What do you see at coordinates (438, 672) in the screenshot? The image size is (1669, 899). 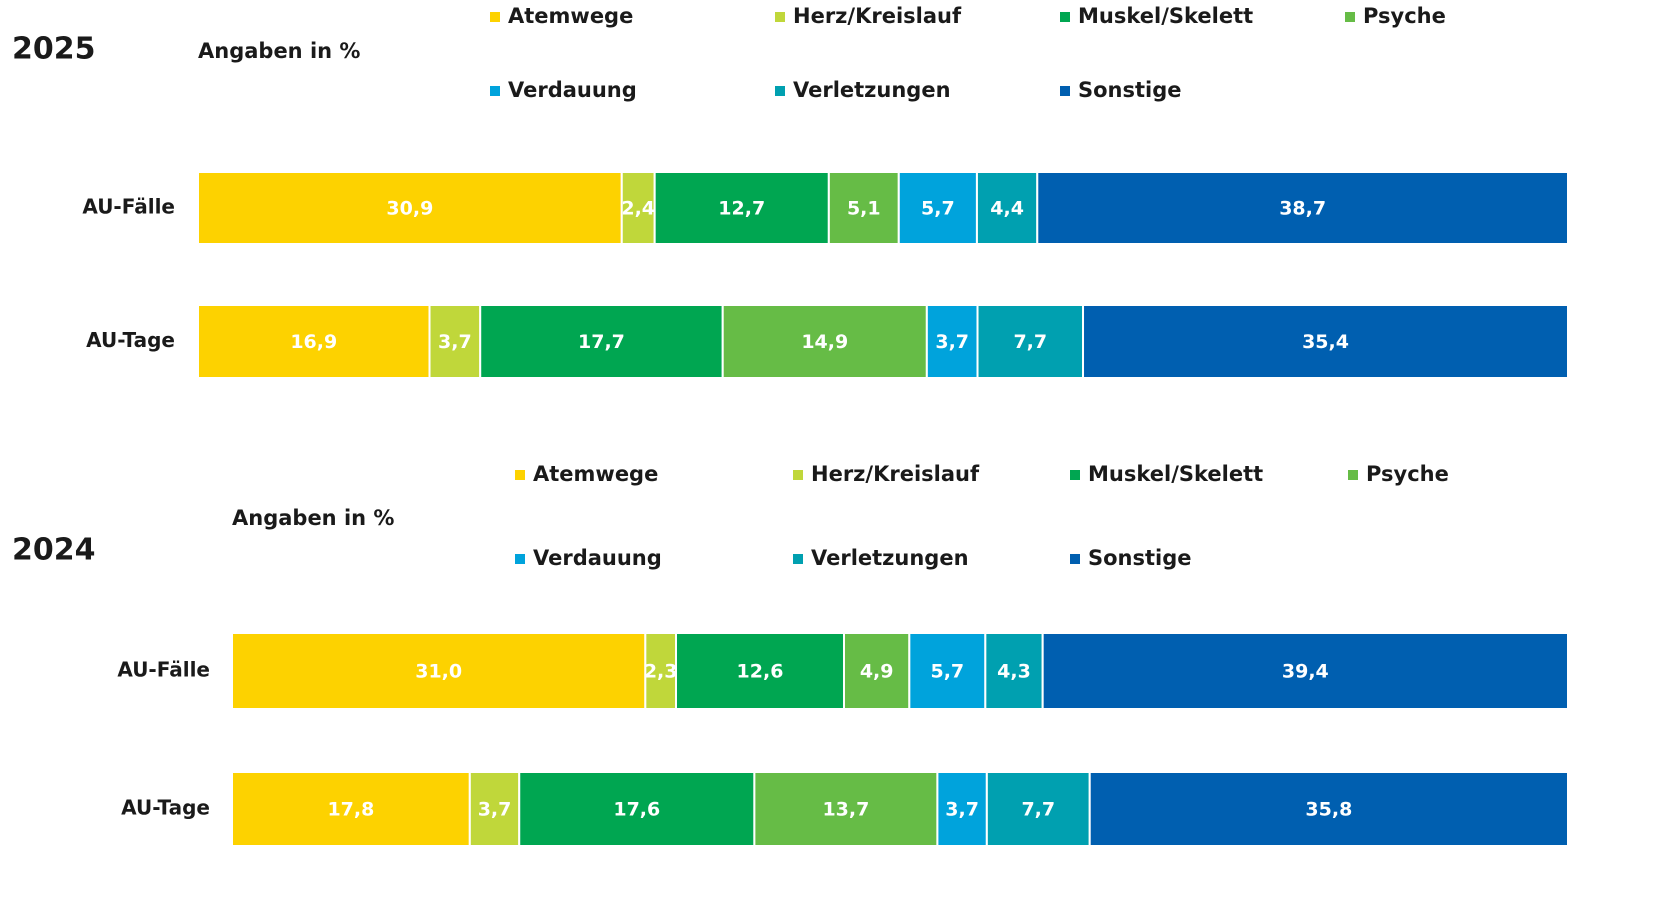 I see `value-label: 31,0` at bounding box center [438, 672].